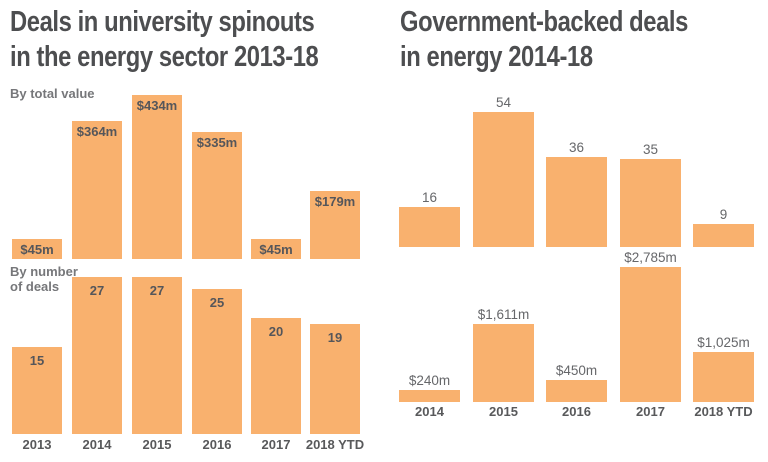 The image size is (768, 462). What do you see at coordinates (97, 131) in the screenshot?
I see `bar-value-label: $364m` at bounding box center [97, 131].